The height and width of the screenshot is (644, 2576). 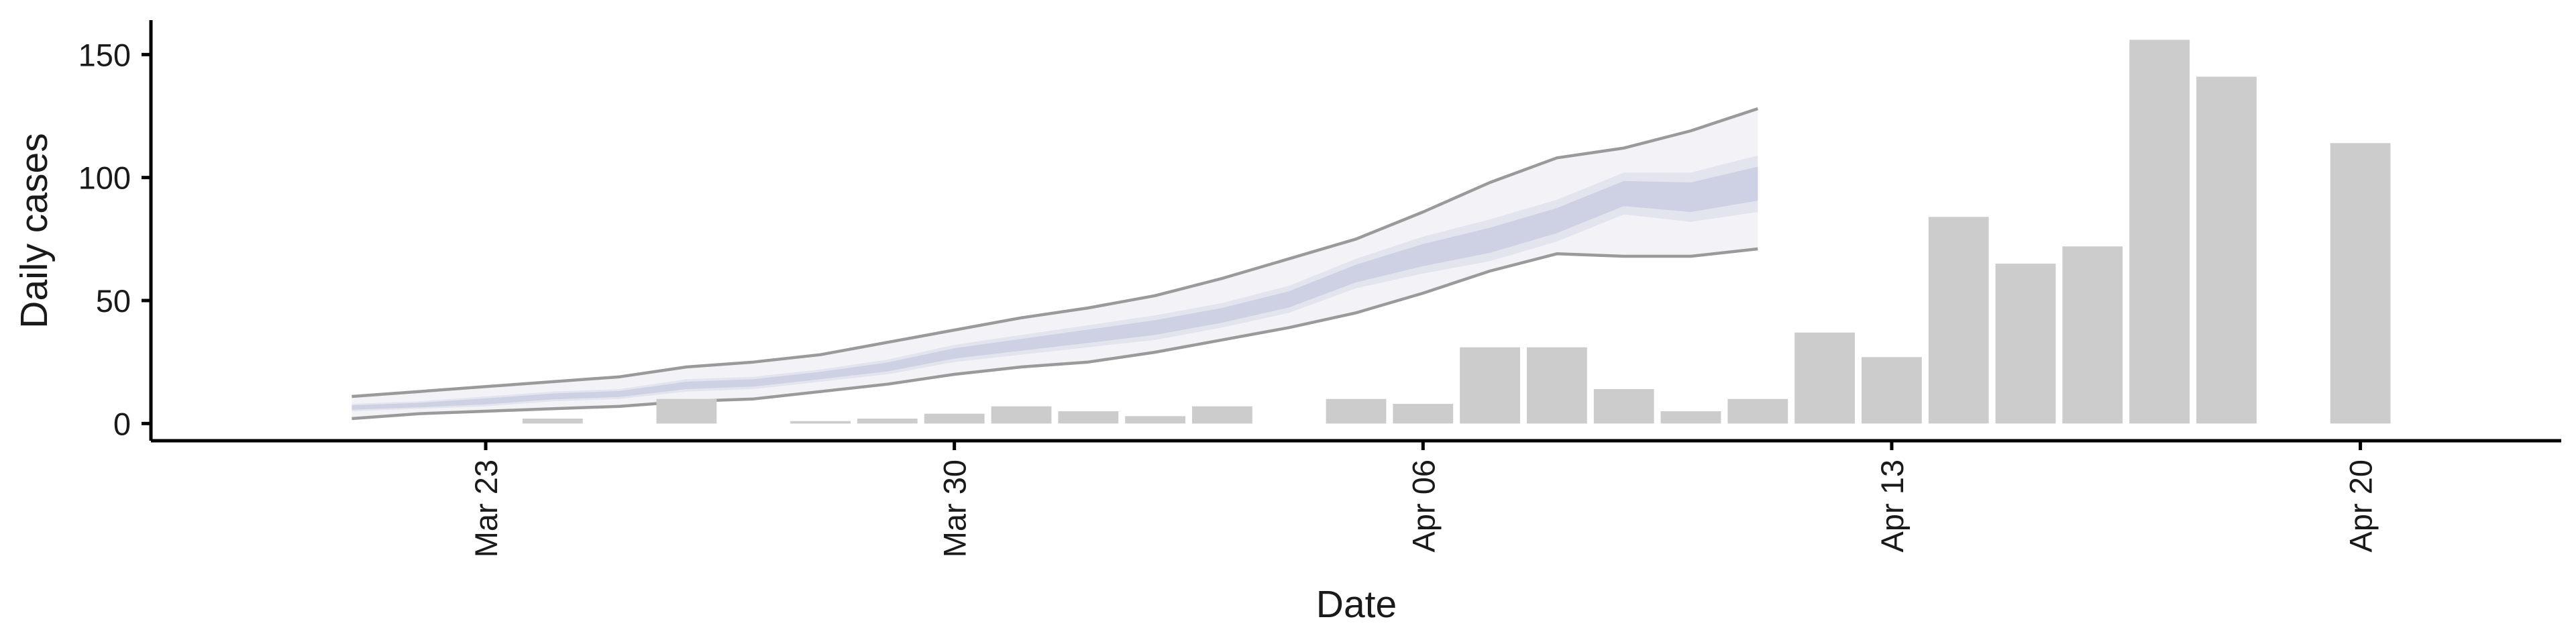 What do you see at coordinates (1423, 506) in the screenshot?
I see `x-tick-label: Apr 06` at bounding box center [1423, 506].